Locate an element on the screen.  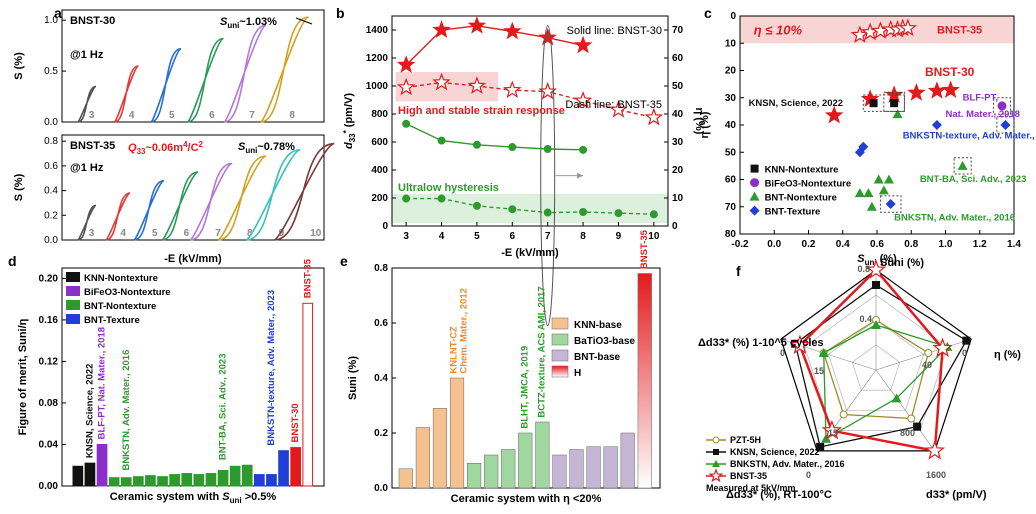
radar-series is located at coordinates (886, 382).